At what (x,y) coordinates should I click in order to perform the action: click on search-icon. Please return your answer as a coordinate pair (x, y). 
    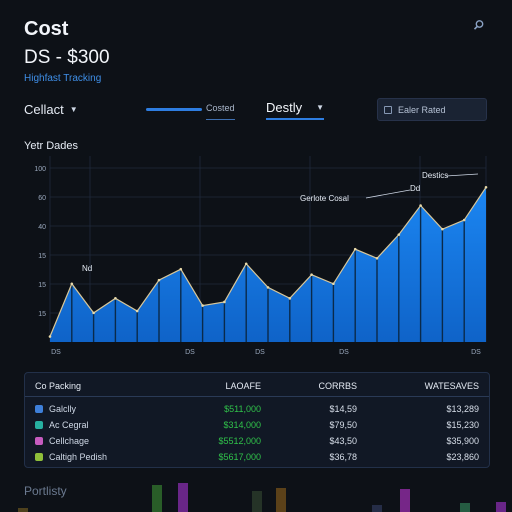
    Looking at the image, I should click on (478, 25).